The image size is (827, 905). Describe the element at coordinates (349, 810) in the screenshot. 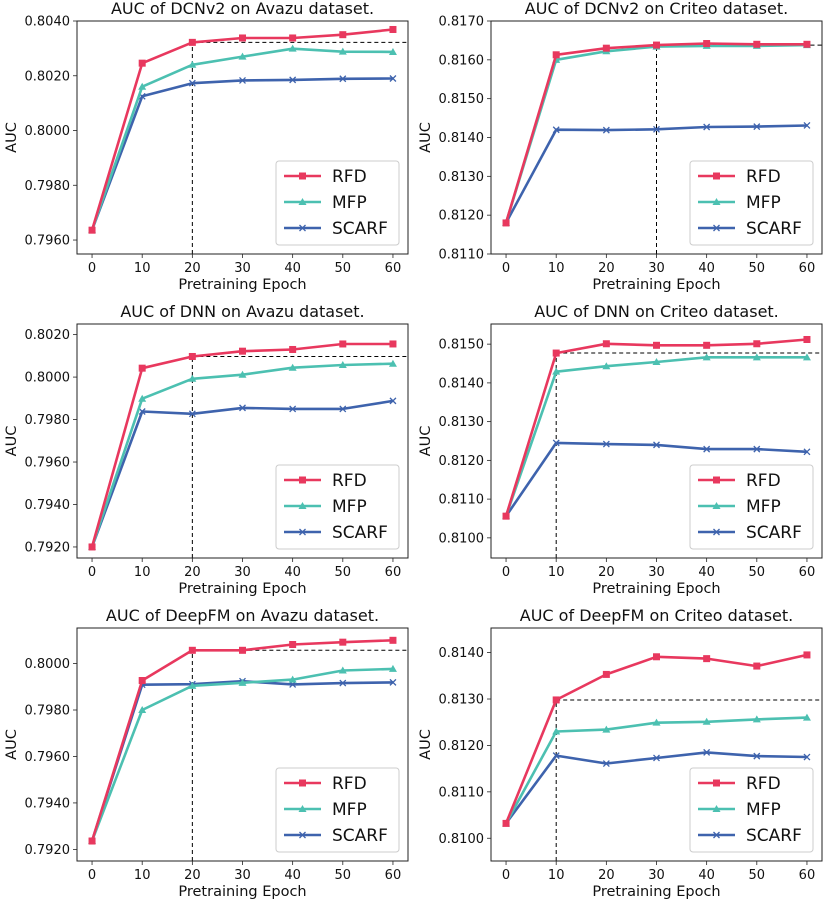

I see `legend-label-mfp: MFP` at that location.